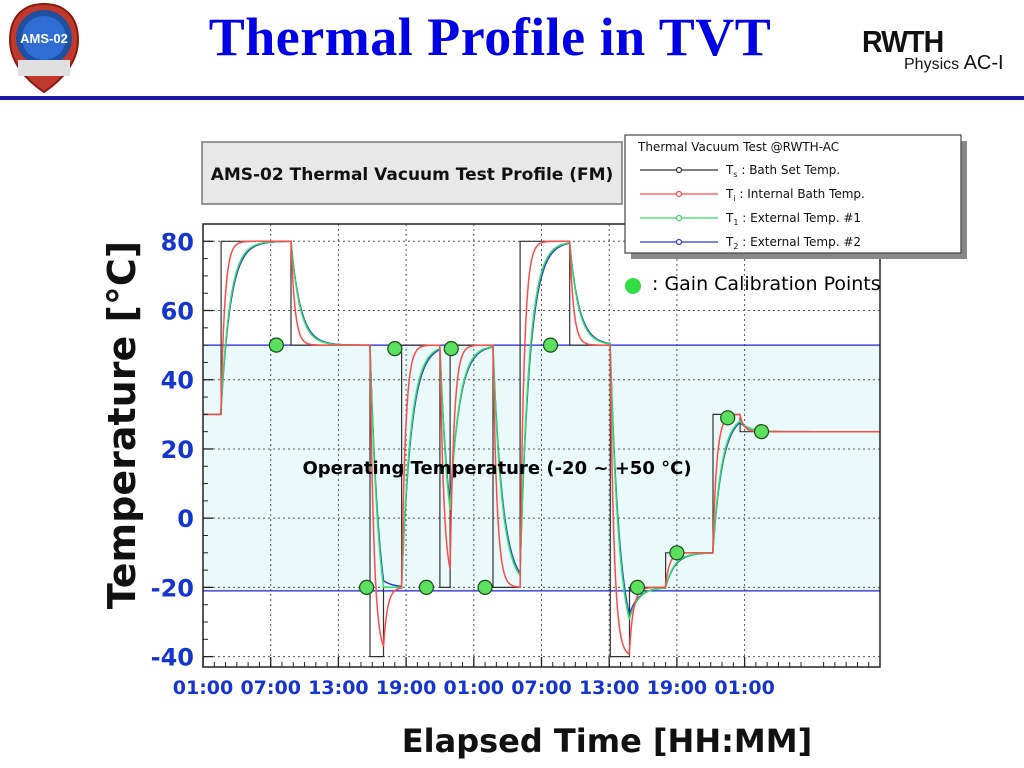 The image size is (1024, 768). Describe the element at coordinates (177, 381) in the screenshot. I see `y-tick-label: 40` at that location.